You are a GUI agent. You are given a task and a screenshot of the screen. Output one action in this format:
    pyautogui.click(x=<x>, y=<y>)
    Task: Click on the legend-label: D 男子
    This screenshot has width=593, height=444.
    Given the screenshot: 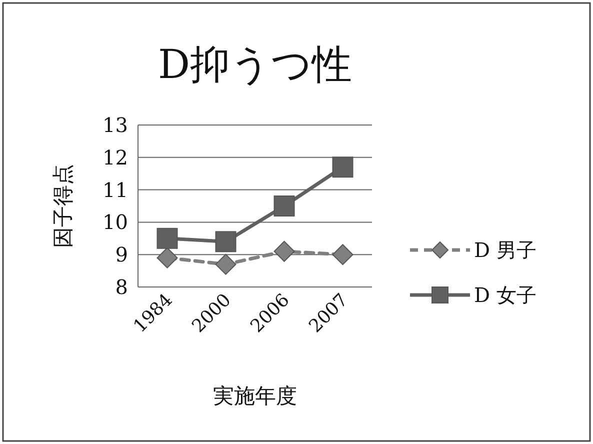 What is the action you would take?
    pyautogui.click(x=505, y=250)
    